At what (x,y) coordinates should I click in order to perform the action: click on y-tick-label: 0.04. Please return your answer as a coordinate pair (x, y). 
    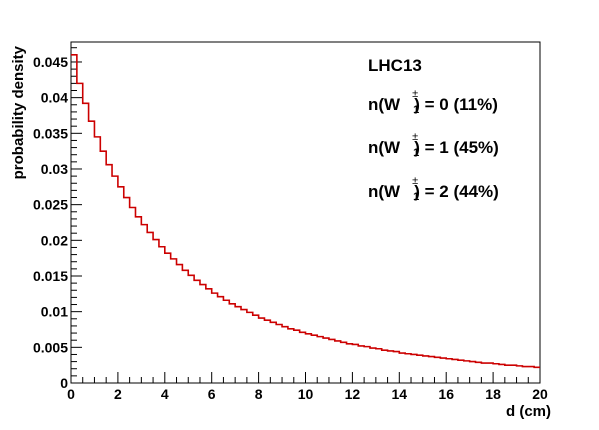
    Looking at the image, I should click on (54, 98).